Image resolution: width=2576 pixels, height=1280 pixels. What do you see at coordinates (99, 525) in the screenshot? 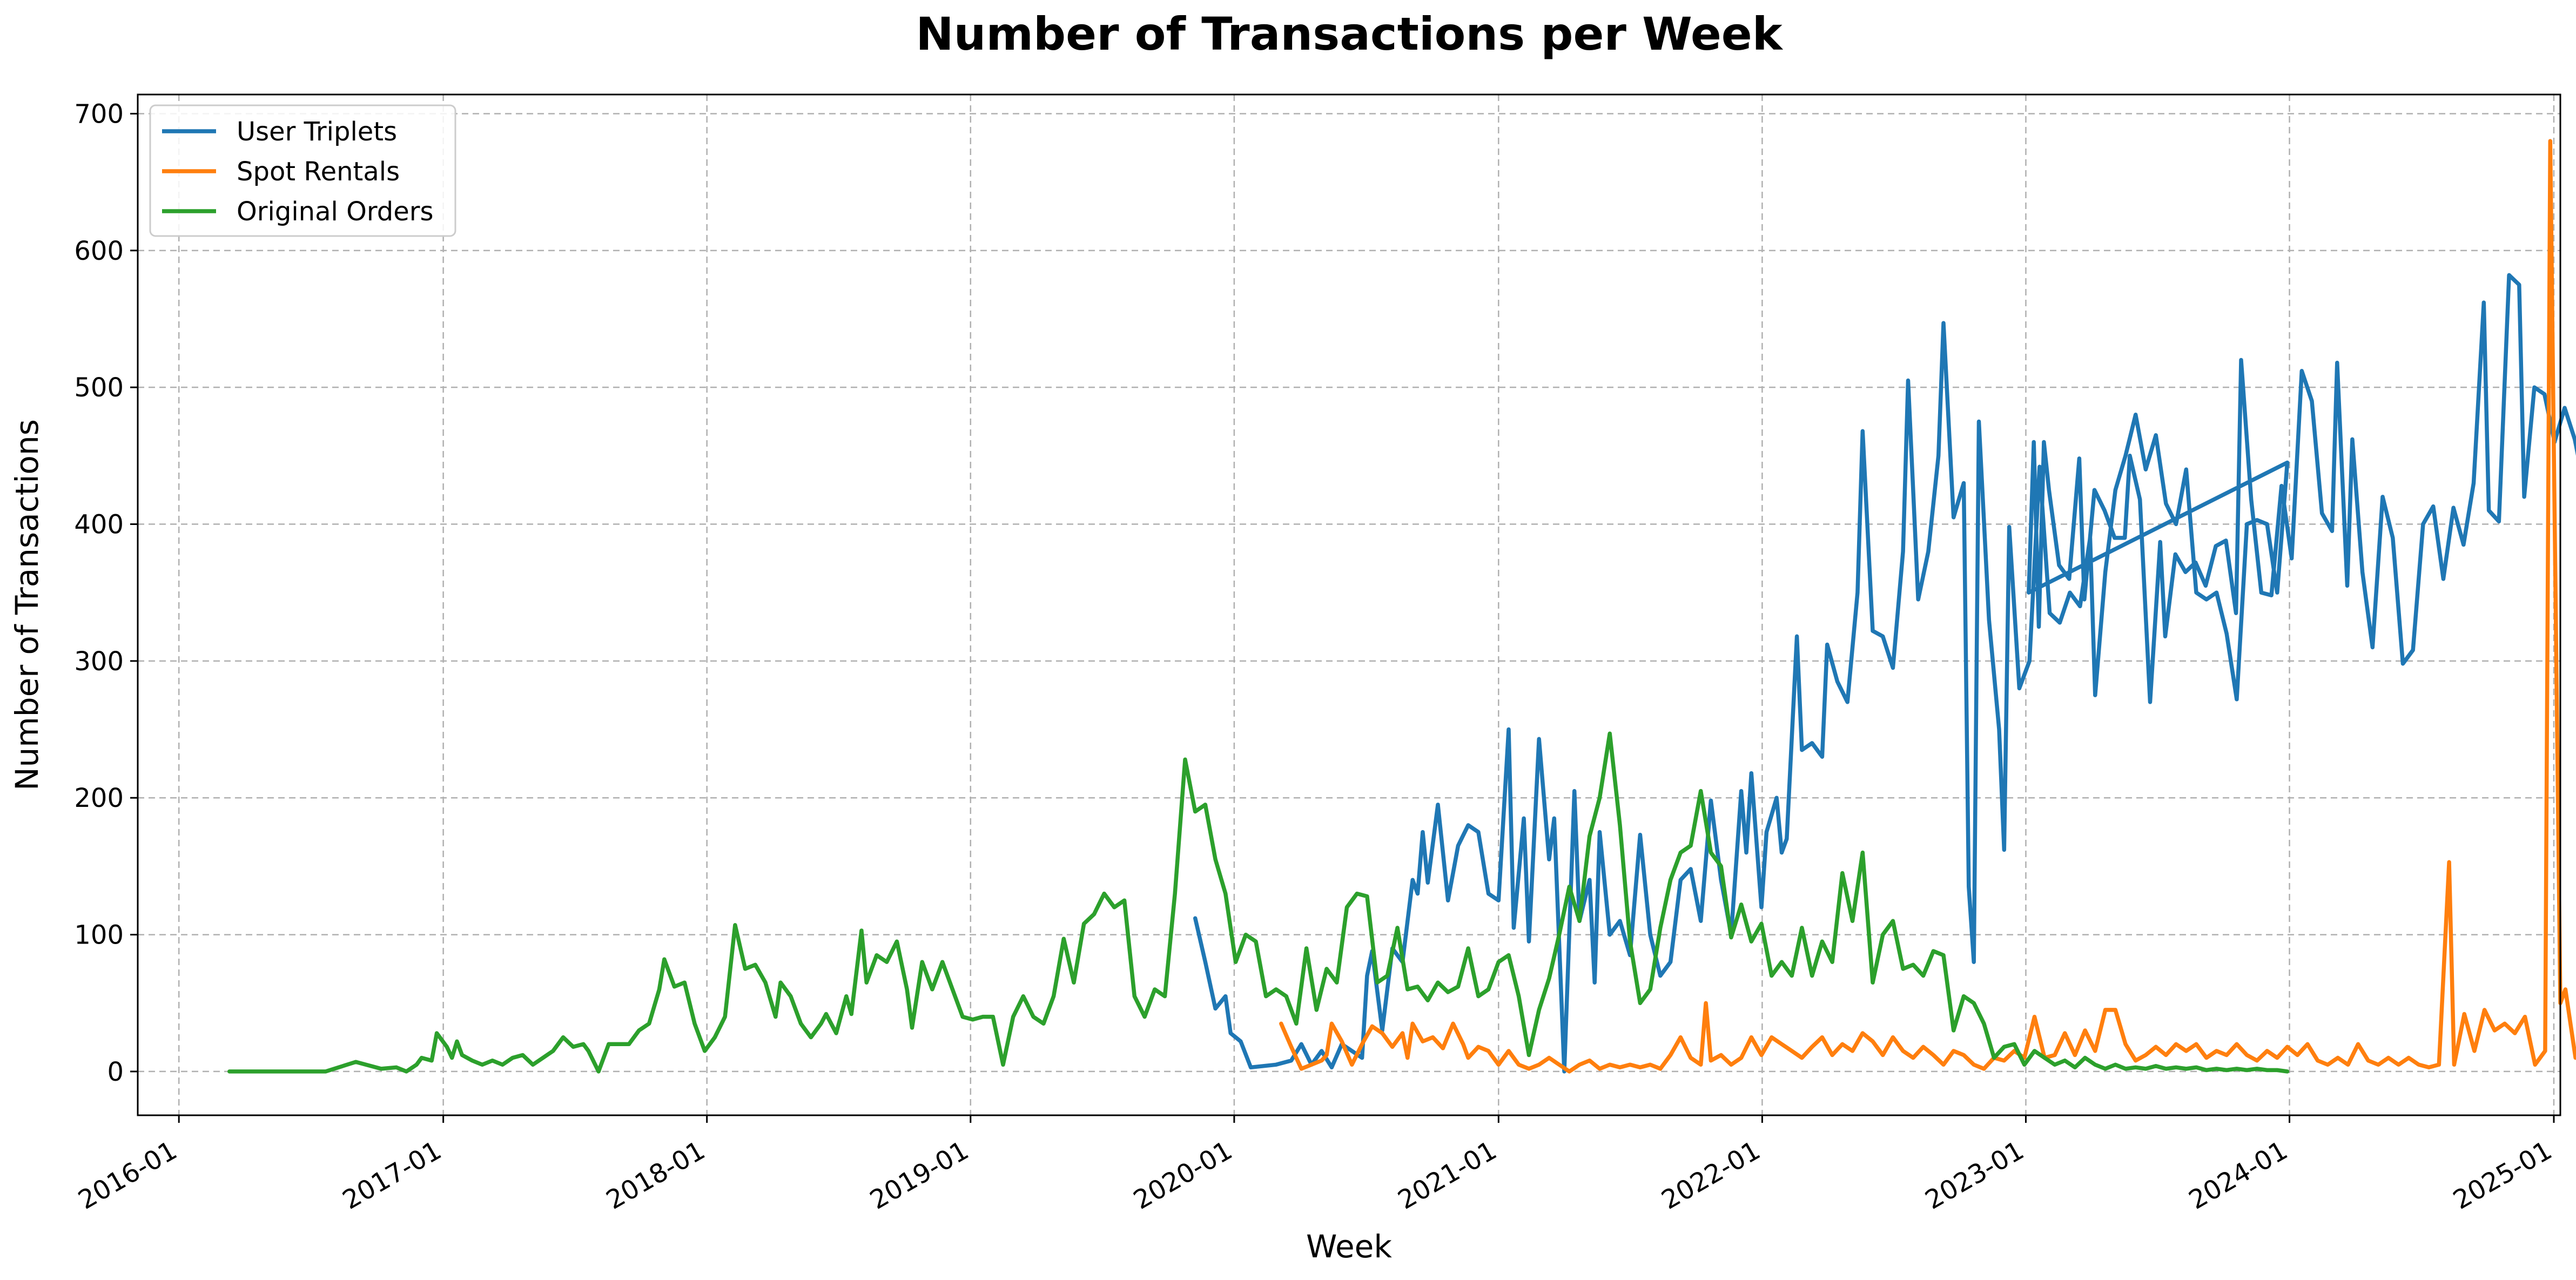
I see `y-tick-label: 400` at bounding box center [99, 525].